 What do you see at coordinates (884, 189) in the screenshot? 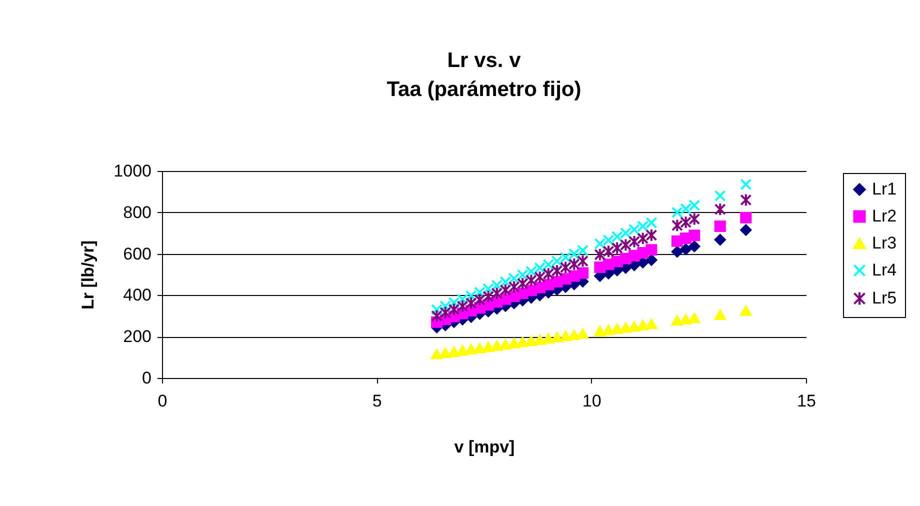
I see `legend-label: Lr1` at bounding box center [884, 189].